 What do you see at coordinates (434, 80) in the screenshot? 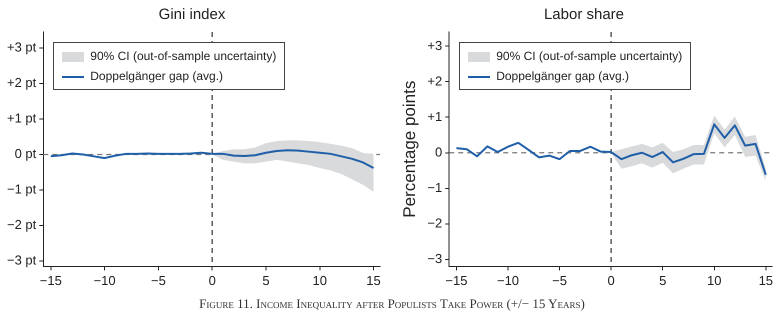
I see `y-tick-label: +2` at bounding box center [434, 80].